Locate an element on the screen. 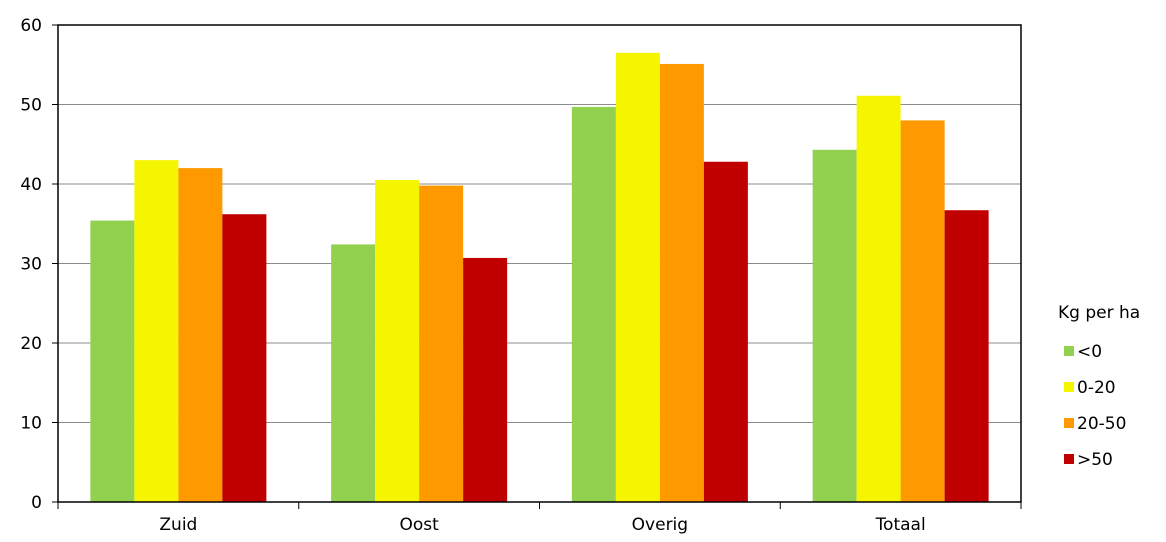  x-tick-label: Overig is located at coordinates (660, 525).